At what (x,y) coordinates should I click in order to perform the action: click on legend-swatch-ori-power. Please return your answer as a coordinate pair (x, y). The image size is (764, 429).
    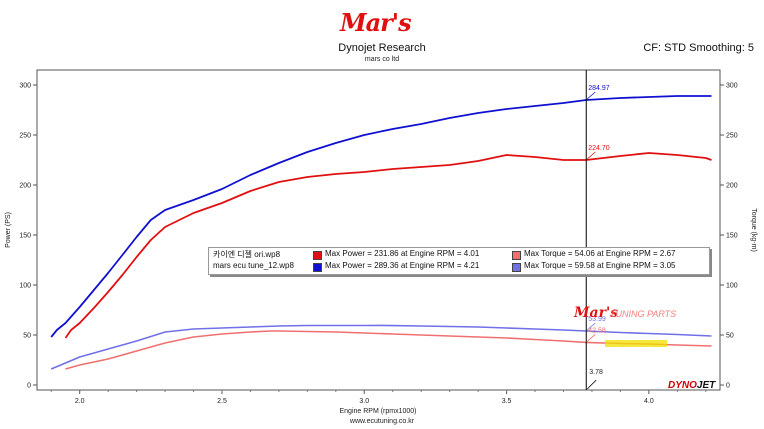
    Looking at the image, I should click on (317, 255).